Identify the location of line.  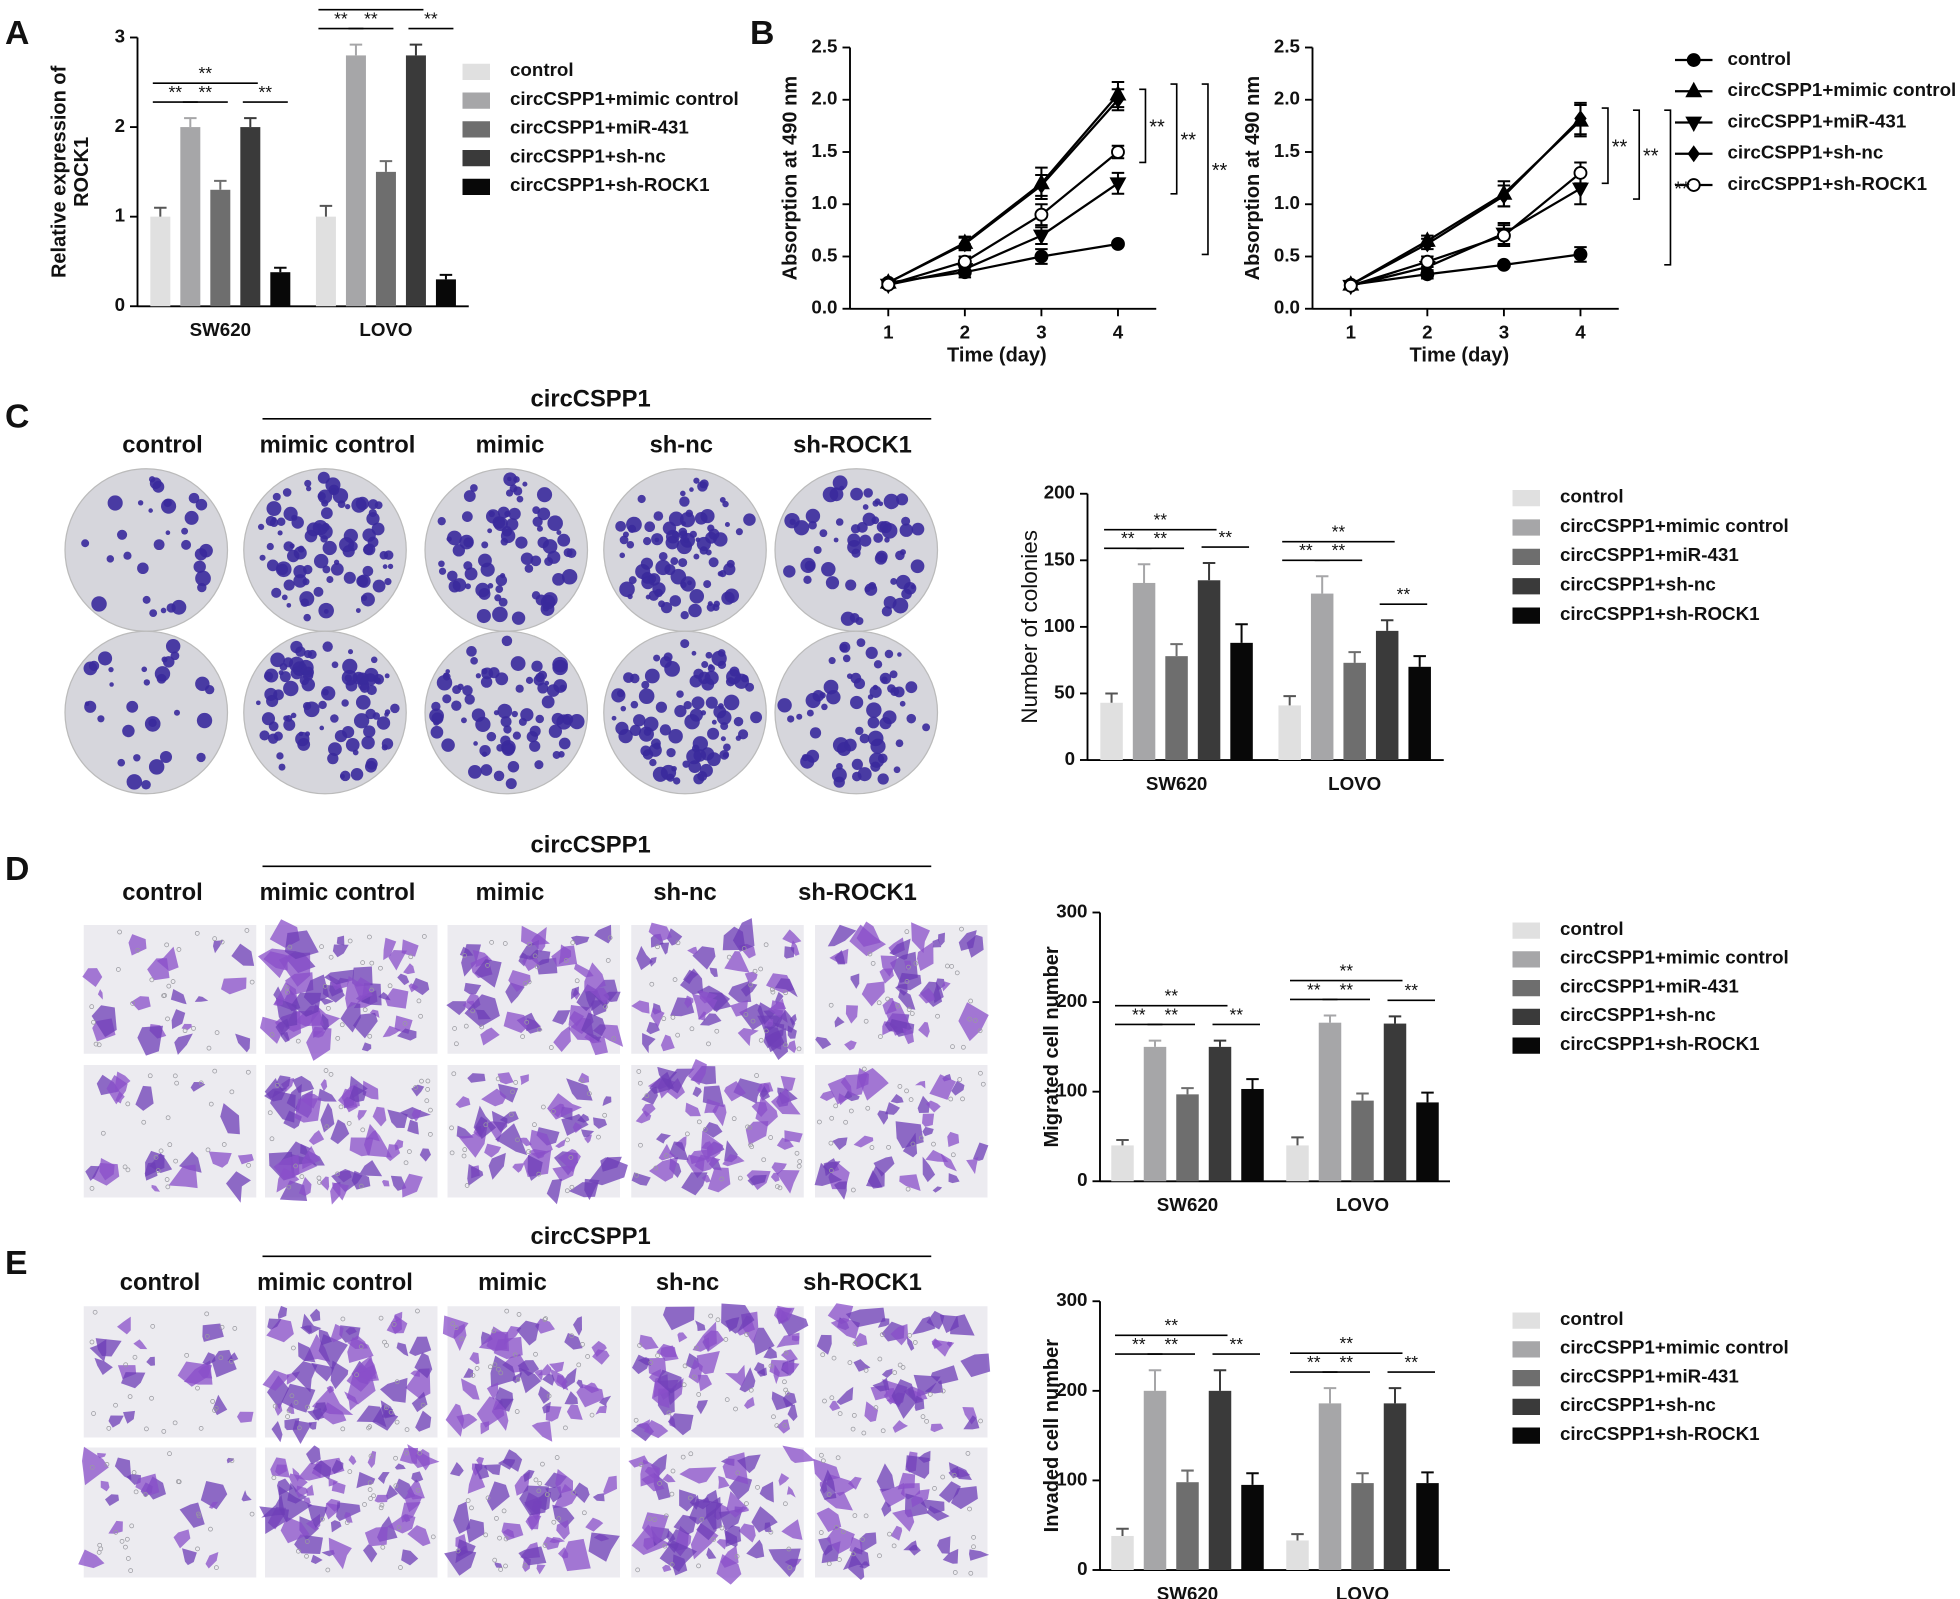
(1003, 188).